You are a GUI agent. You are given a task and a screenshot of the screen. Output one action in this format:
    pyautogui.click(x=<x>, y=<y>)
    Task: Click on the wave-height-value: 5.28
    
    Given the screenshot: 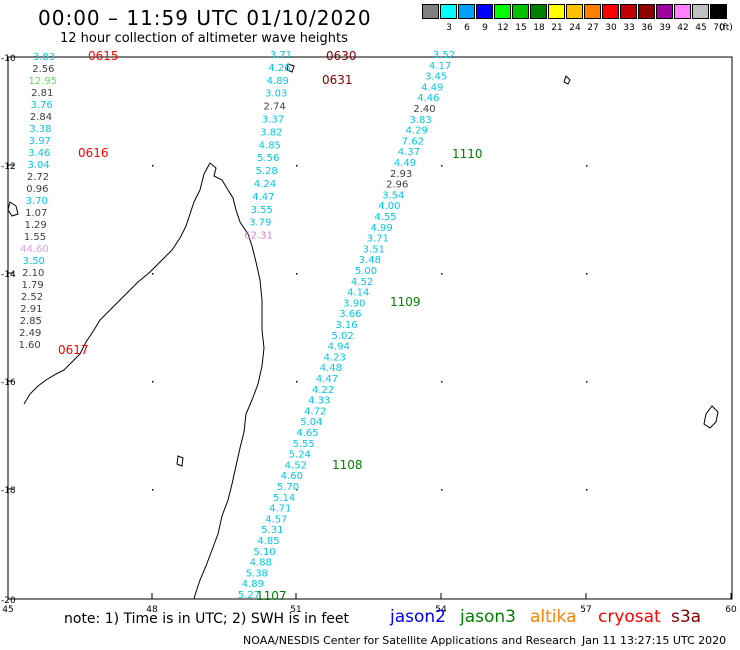 What is the action you would take?
    pyautogui.click(x=266, y=171)
    